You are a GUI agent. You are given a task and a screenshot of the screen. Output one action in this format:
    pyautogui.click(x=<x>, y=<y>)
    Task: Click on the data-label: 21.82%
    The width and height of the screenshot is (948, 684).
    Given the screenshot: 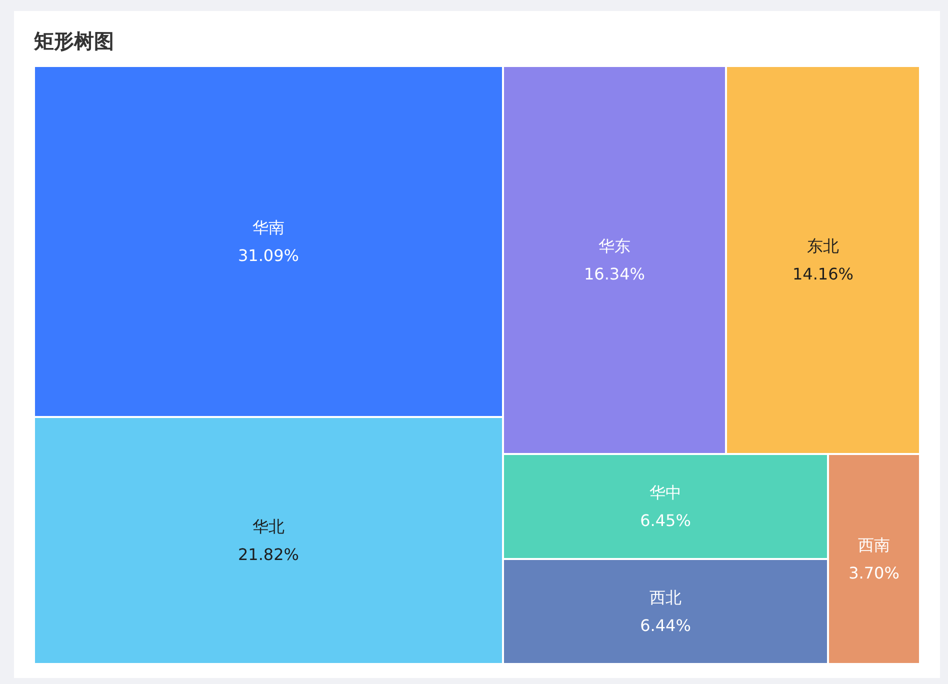 What is the action you would take?
    pyautogui.click(x=269, y=554)
    